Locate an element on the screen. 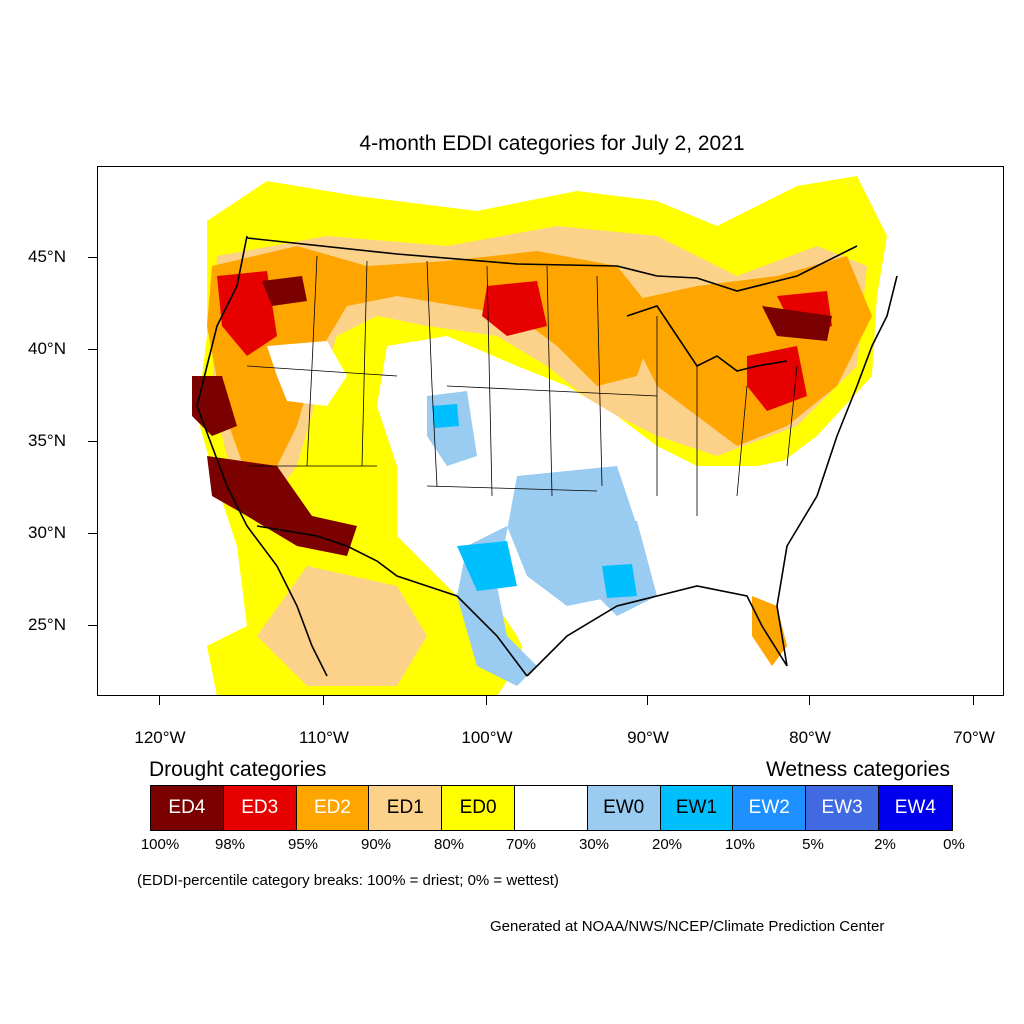 This screenshot has height=1024, width=1024. ew0-region-south is located at coordinates (547, 576).